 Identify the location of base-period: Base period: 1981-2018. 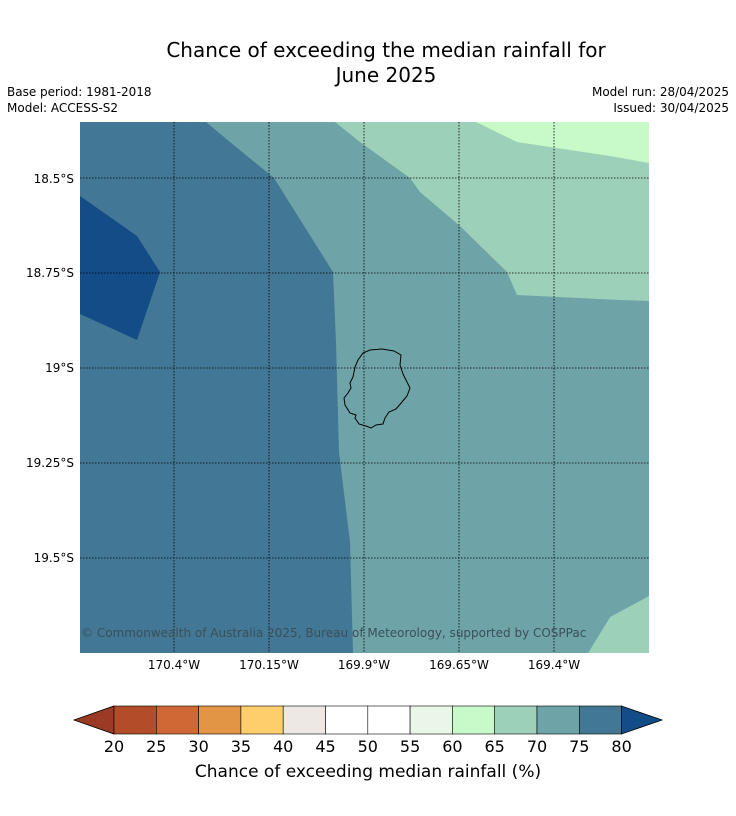
(79, 92).